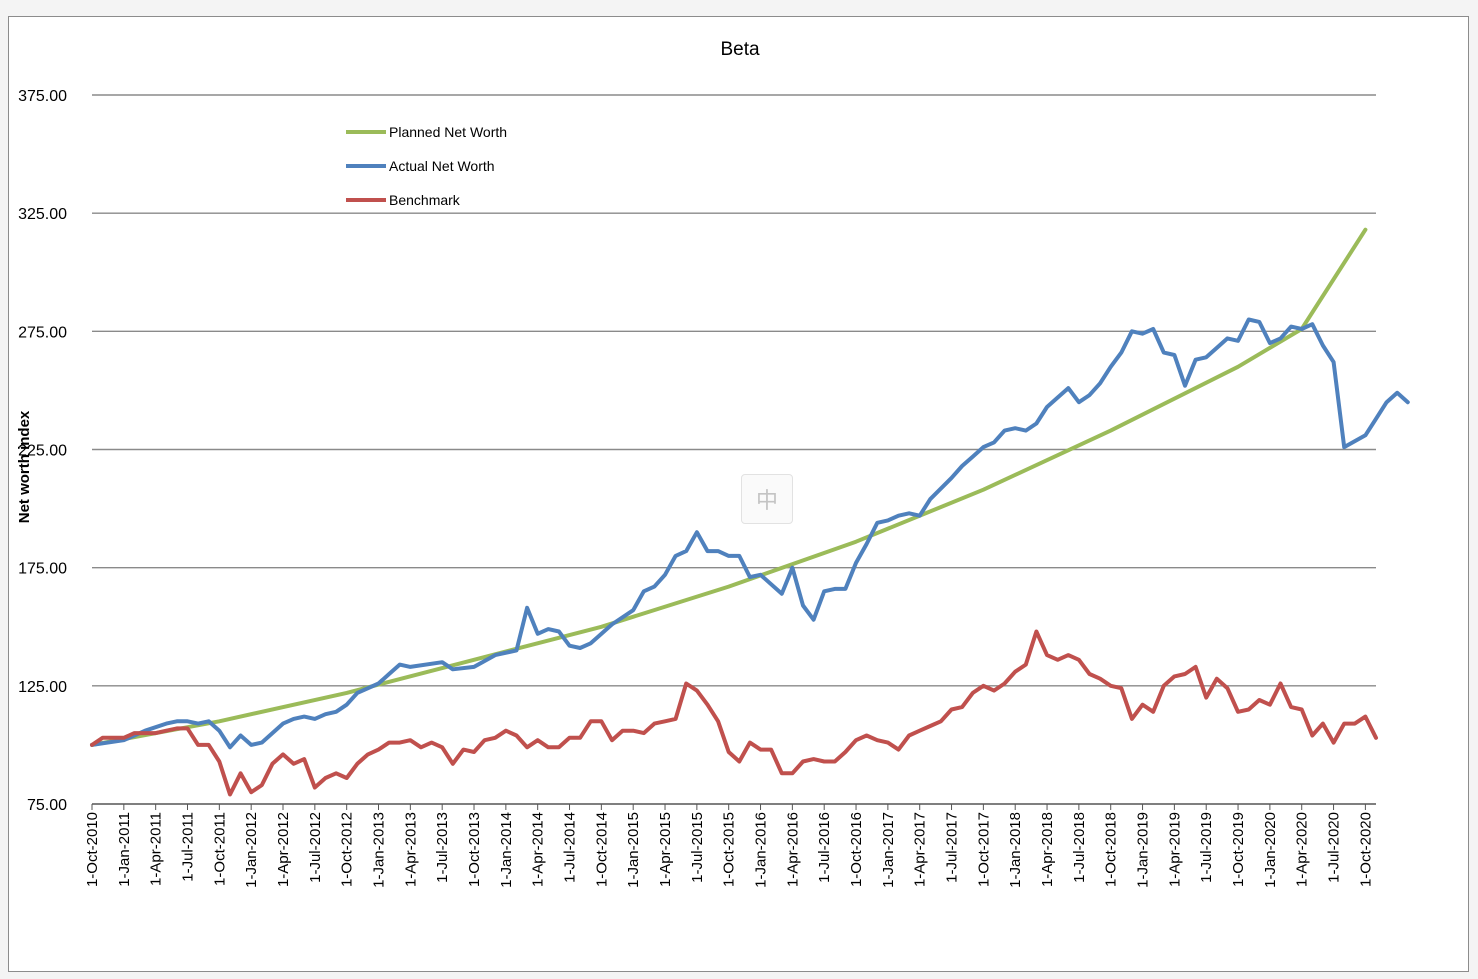 The height and width of the screenshot is (979, 1478). I want to click on x-tick-label: 1-Apr-2019, so click(1174, 849).